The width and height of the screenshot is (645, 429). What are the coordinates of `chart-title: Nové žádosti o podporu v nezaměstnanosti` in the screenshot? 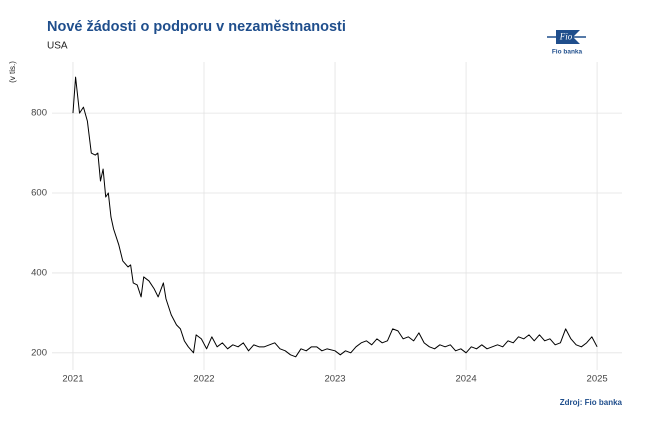 It's located at (196, 27).